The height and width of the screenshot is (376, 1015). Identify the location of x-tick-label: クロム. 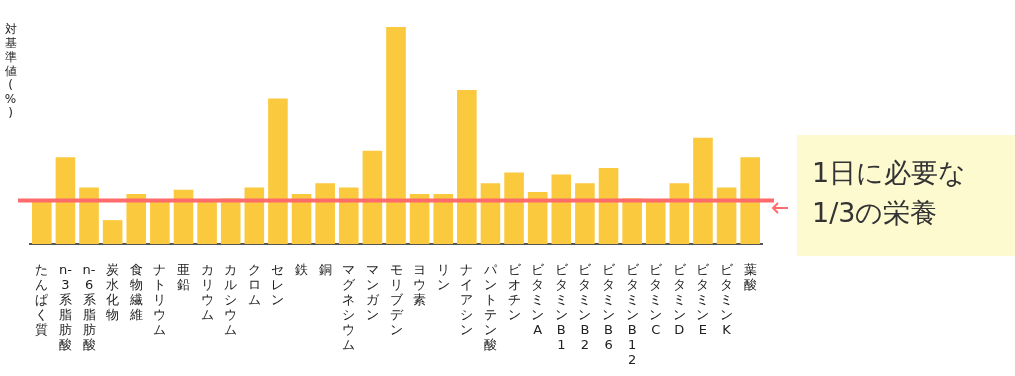
(254, 284).